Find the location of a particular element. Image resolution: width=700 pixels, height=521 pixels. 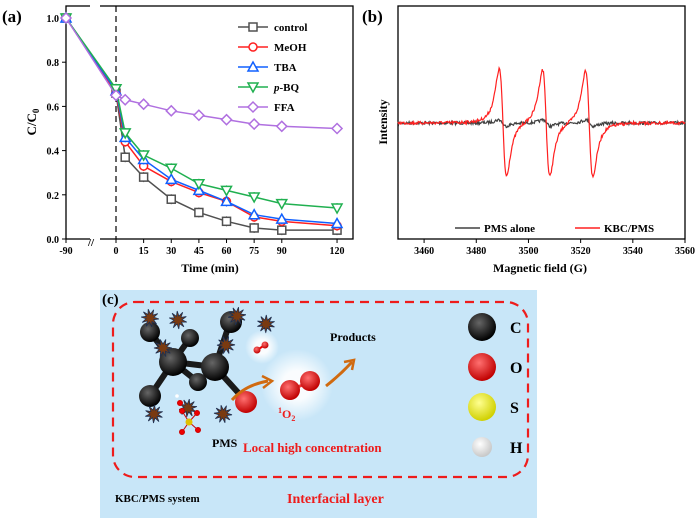

legend-label: p-BQ is located at coordinates (286, 88).